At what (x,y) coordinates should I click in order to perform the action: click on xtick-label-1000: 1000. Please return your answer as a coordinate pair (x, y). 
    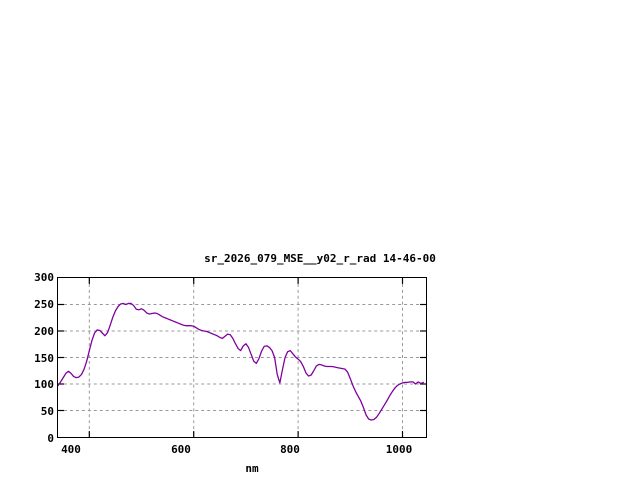
    Looking at the image, I should click on (399, 449).